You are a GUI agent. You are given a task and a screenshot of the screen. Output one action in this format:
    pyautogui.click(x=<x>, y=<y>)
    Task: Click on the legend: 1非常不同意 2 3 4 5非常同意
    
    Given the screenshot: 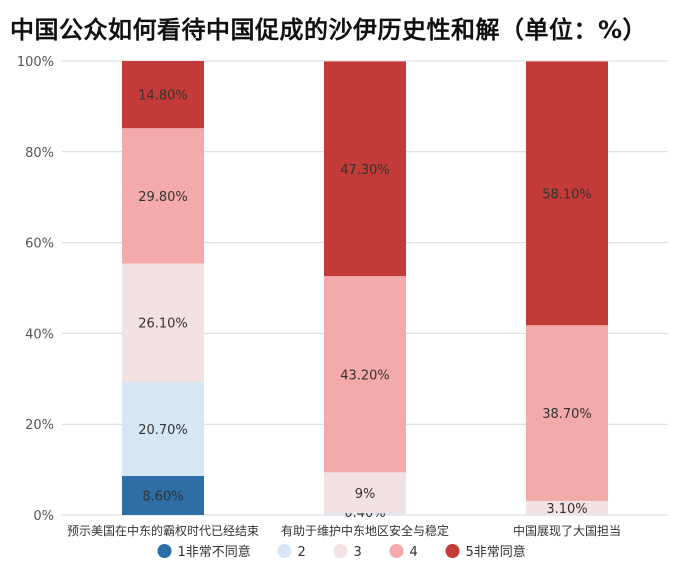 What is the action you would take?
    pyautogui.click(x=341, y=552)
    